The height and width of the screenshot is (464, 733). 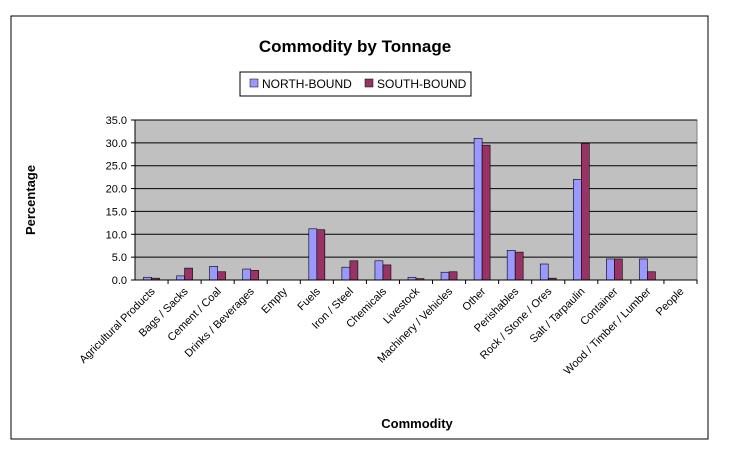 What do you see at coordinates (119, 258) in the screenshot?
I see `y-tick-label: 5.0` at bounding box center [119, 258].